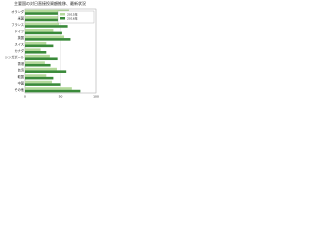  I want to click on y-tick-label: 中国, so click(21, 82).